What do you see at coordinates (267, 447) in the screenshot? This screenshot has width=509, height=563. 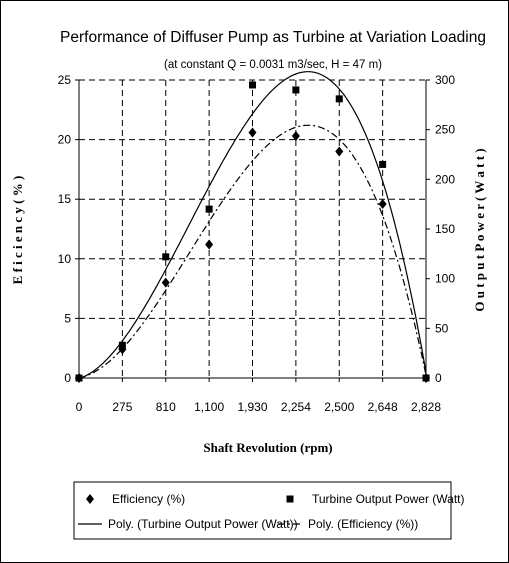 I see `x-axis-label: Shaft Revolution (rpm)` at bounding box center [267, 447].